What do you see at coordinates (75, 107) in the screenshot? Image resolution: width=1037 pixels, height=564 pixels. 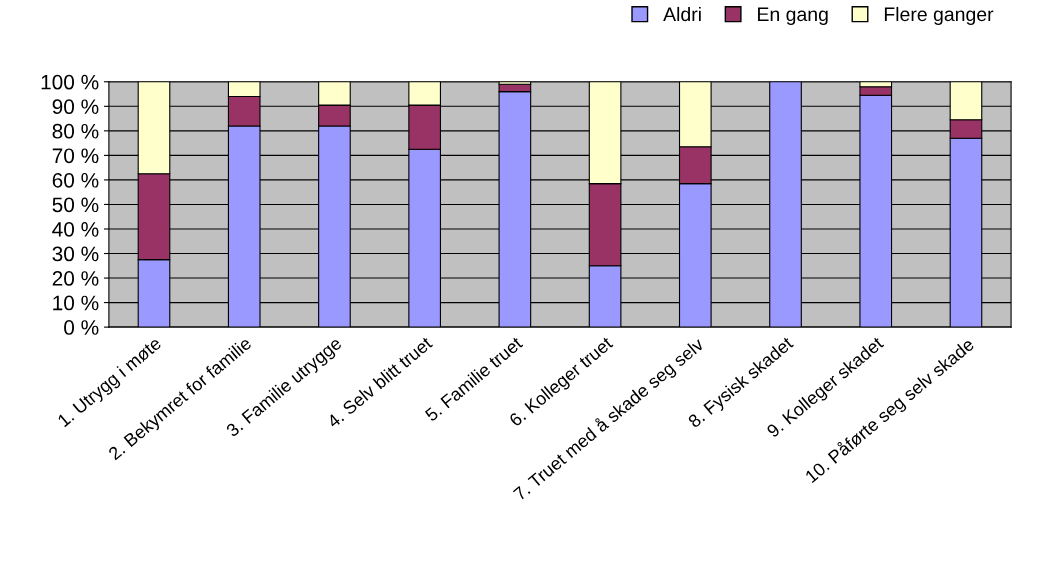 I see `y-tick-label: 90 %` at bounding box center [75, 107].